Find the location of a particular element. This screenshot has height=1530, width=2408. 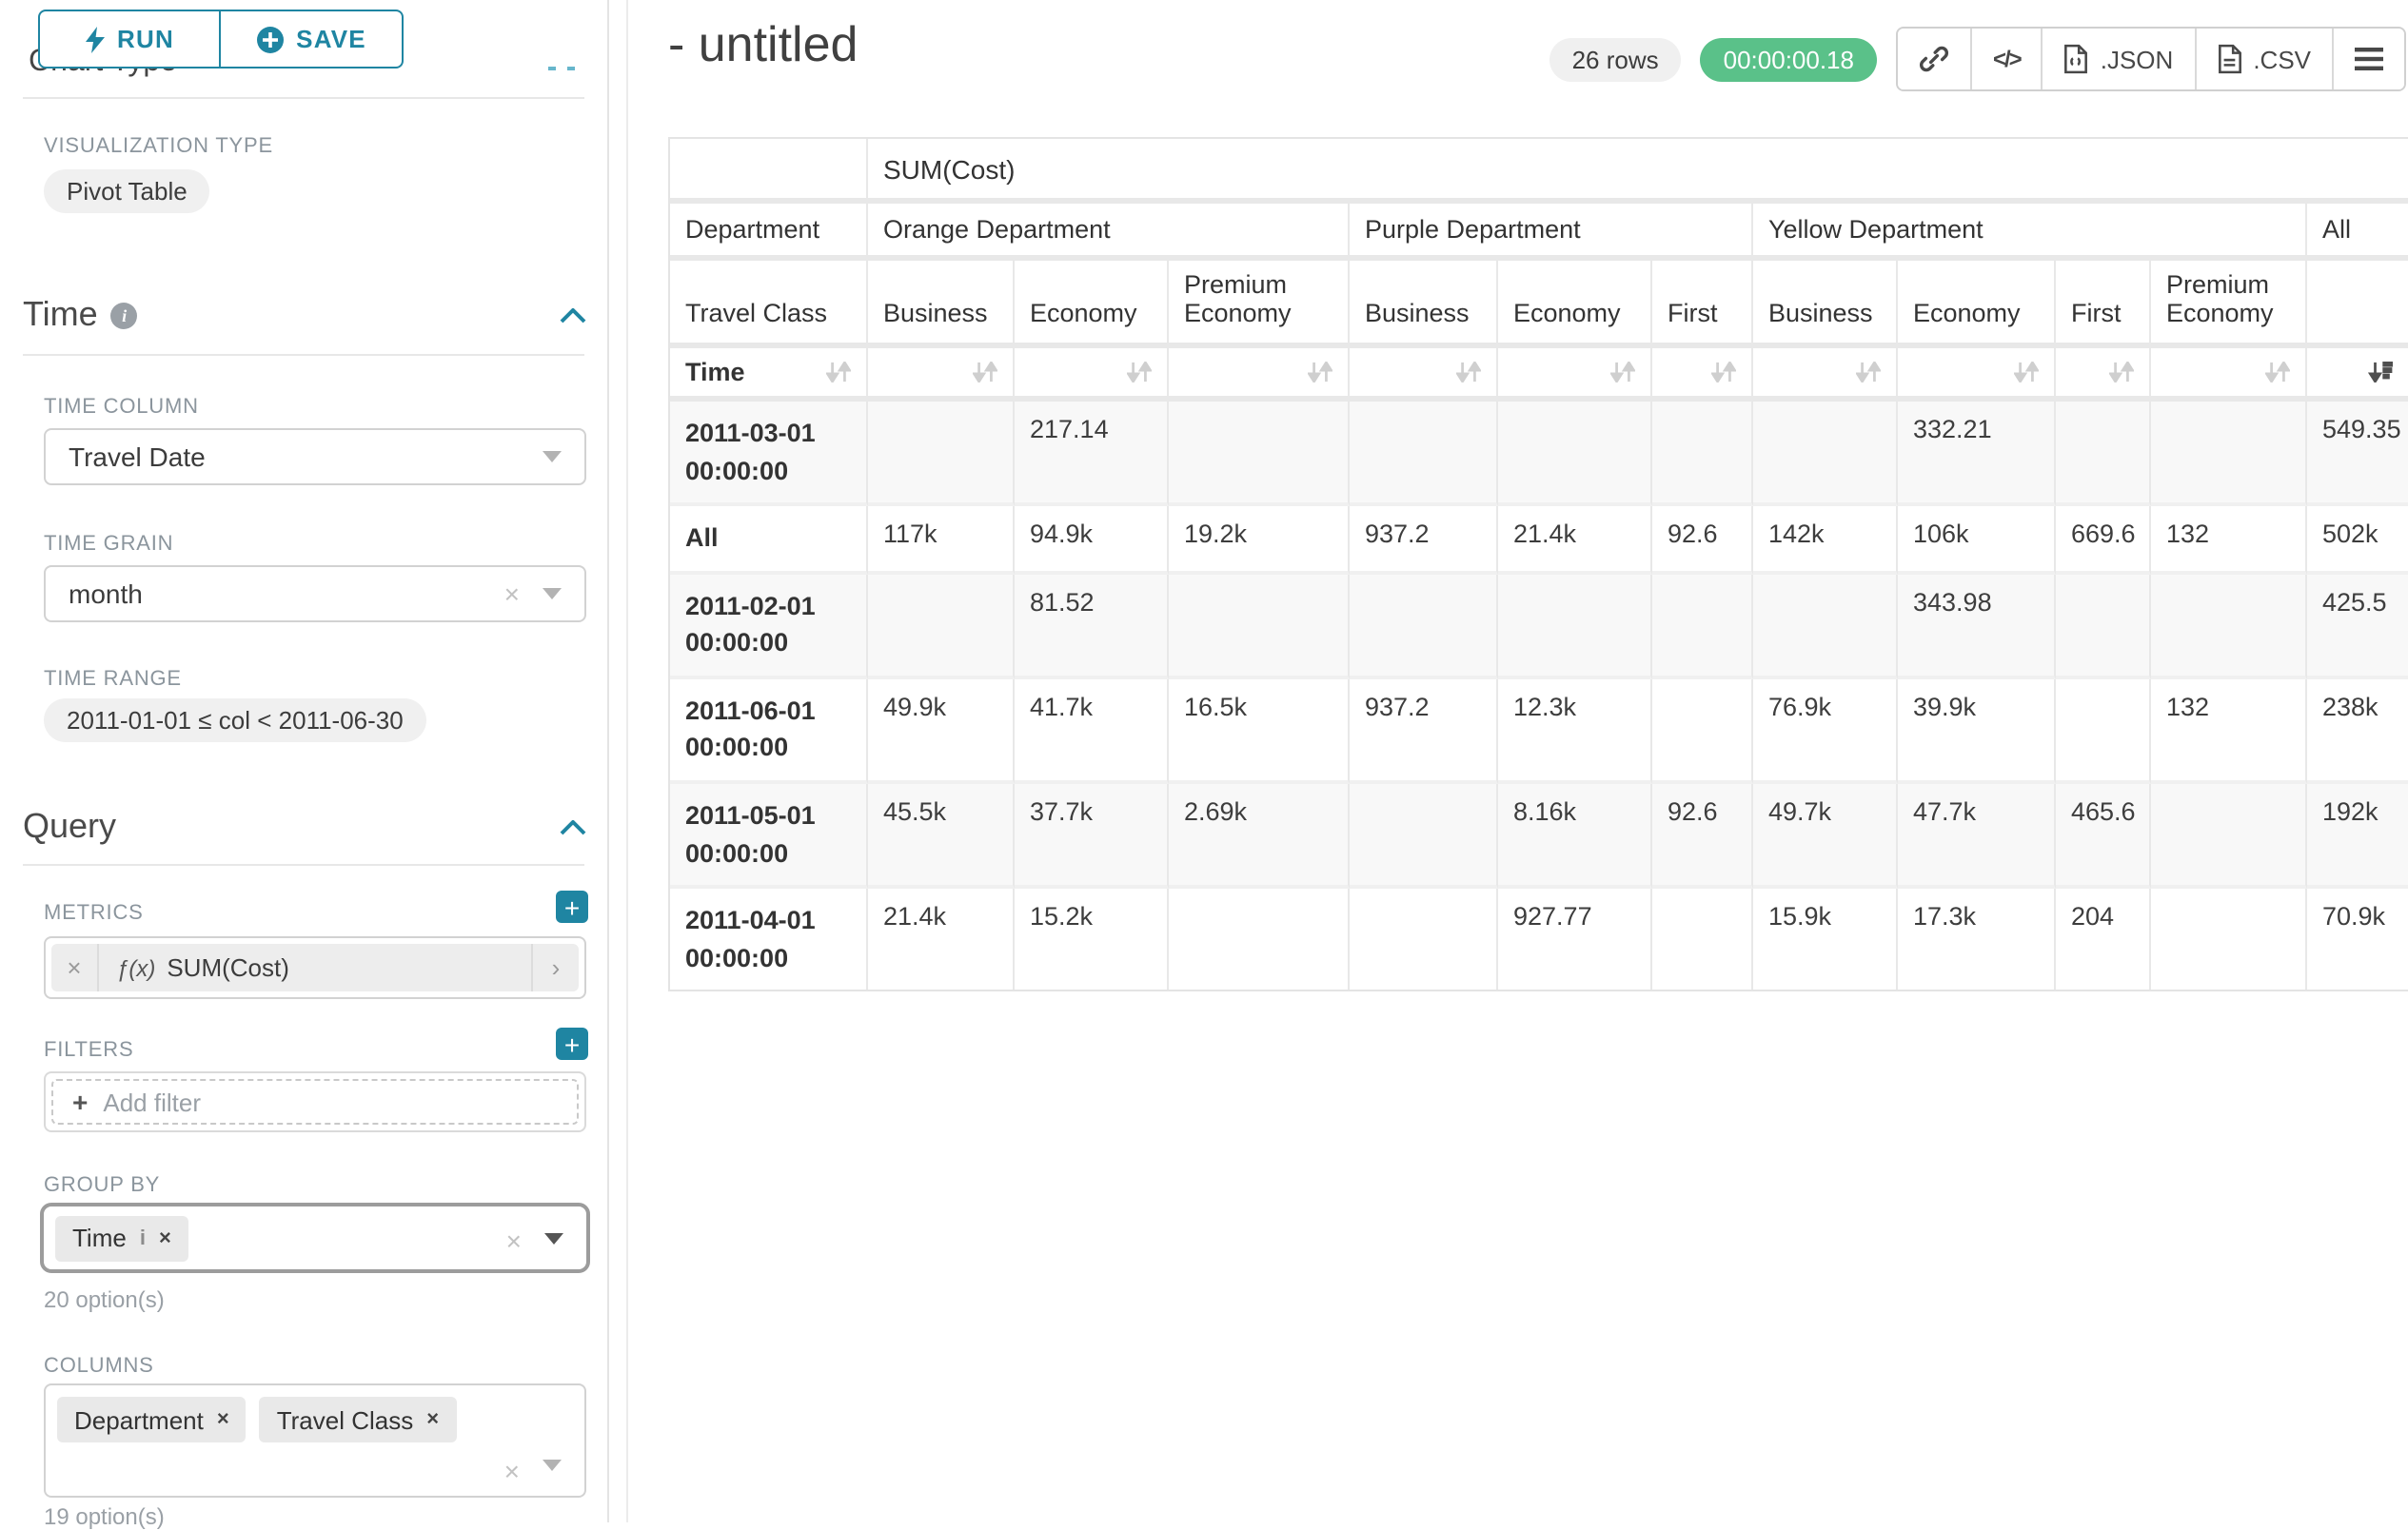

time-range-pill: 2011-01-01 ≤ col < 2011-06-30 is located at coordinates (235, 720).